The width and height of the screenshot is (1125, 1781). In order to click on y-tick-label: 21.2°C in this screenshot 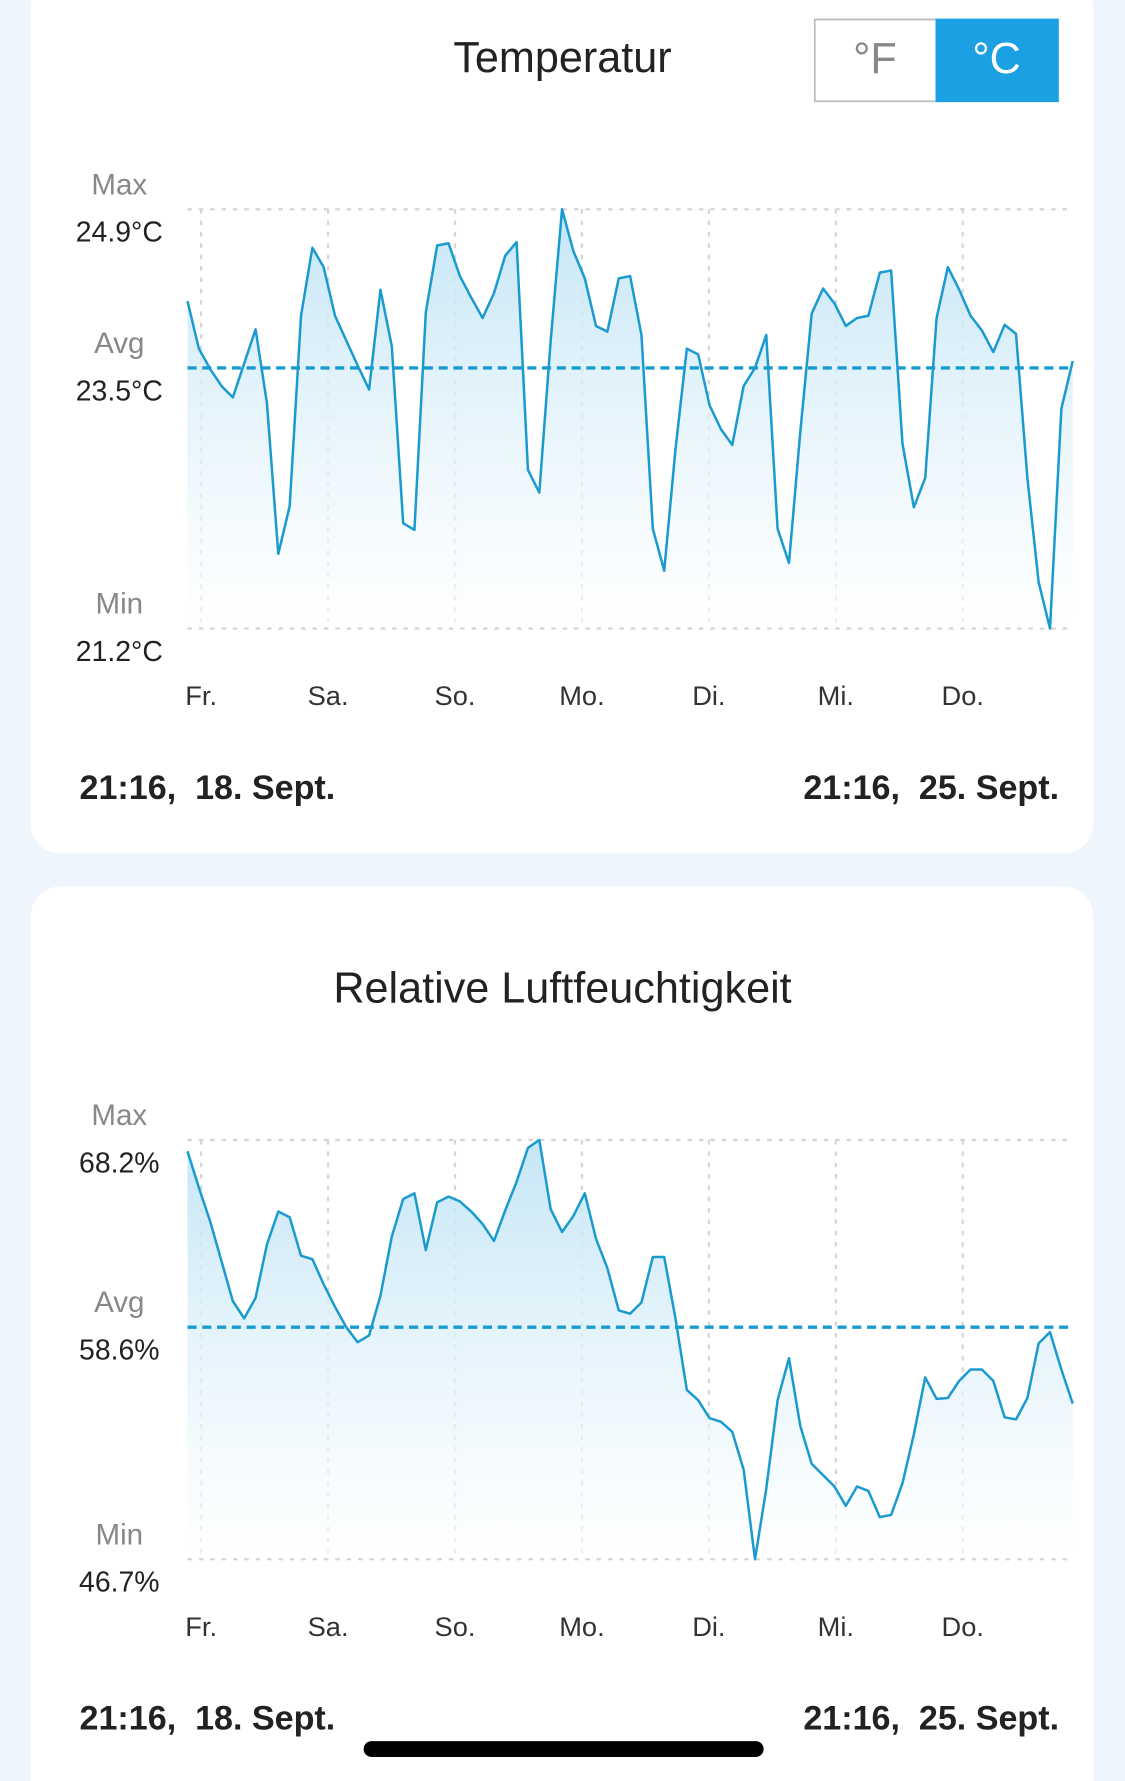, I will do `click(119, 652)`.